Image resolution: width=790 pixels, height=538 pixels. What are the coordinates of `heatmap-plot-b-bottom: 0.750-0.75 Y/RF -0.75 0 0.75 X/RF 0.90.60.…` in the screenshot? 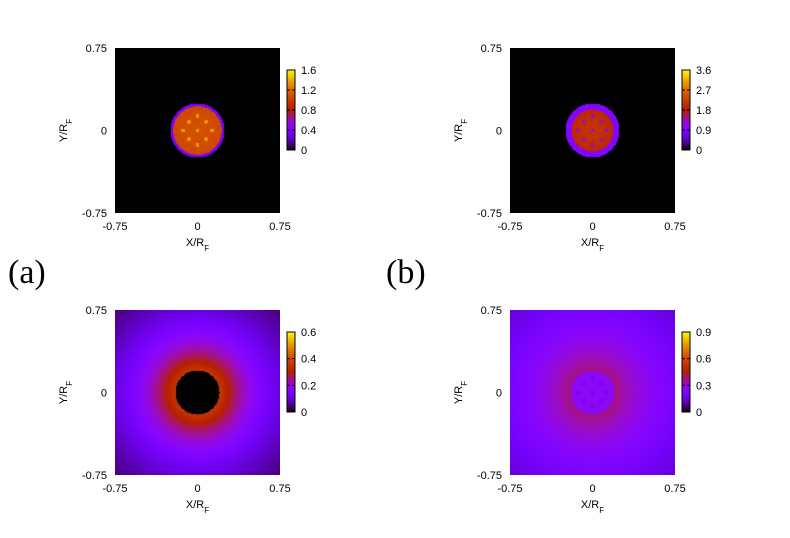 It's located at (582, 410).